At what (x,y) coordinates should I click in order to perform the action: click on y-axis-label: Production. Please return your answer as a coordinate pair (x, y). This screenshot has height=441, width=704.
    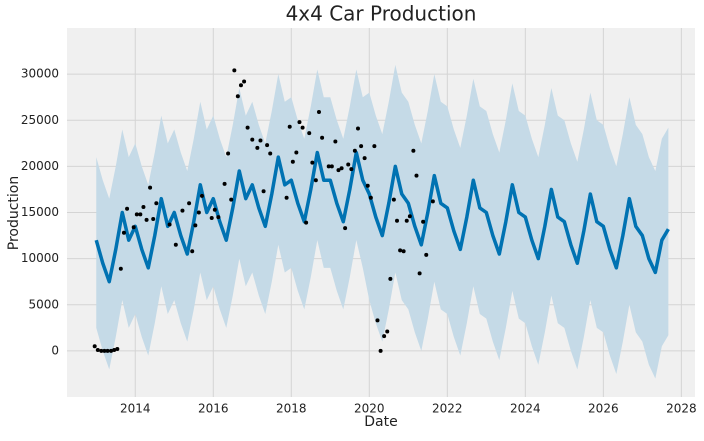
    Looking at the image, I should click on (14, 213).